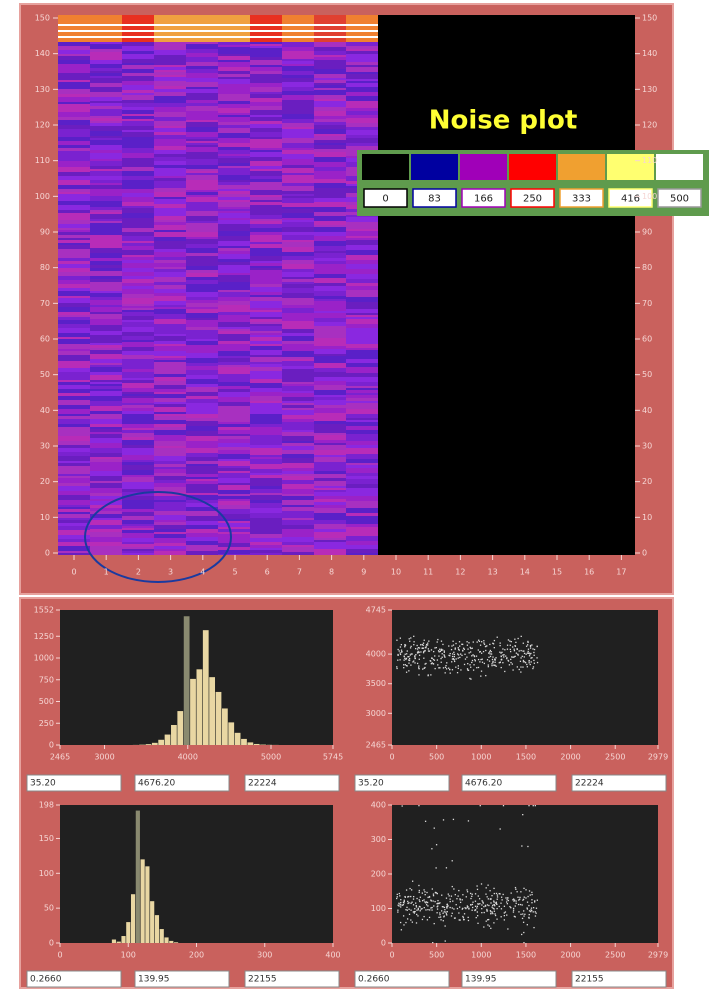 This screenshot has height=989, width=713. Describe the element at coordinates (396, 572) in the screenshot. I see `x-tick-label: 10` at that location.